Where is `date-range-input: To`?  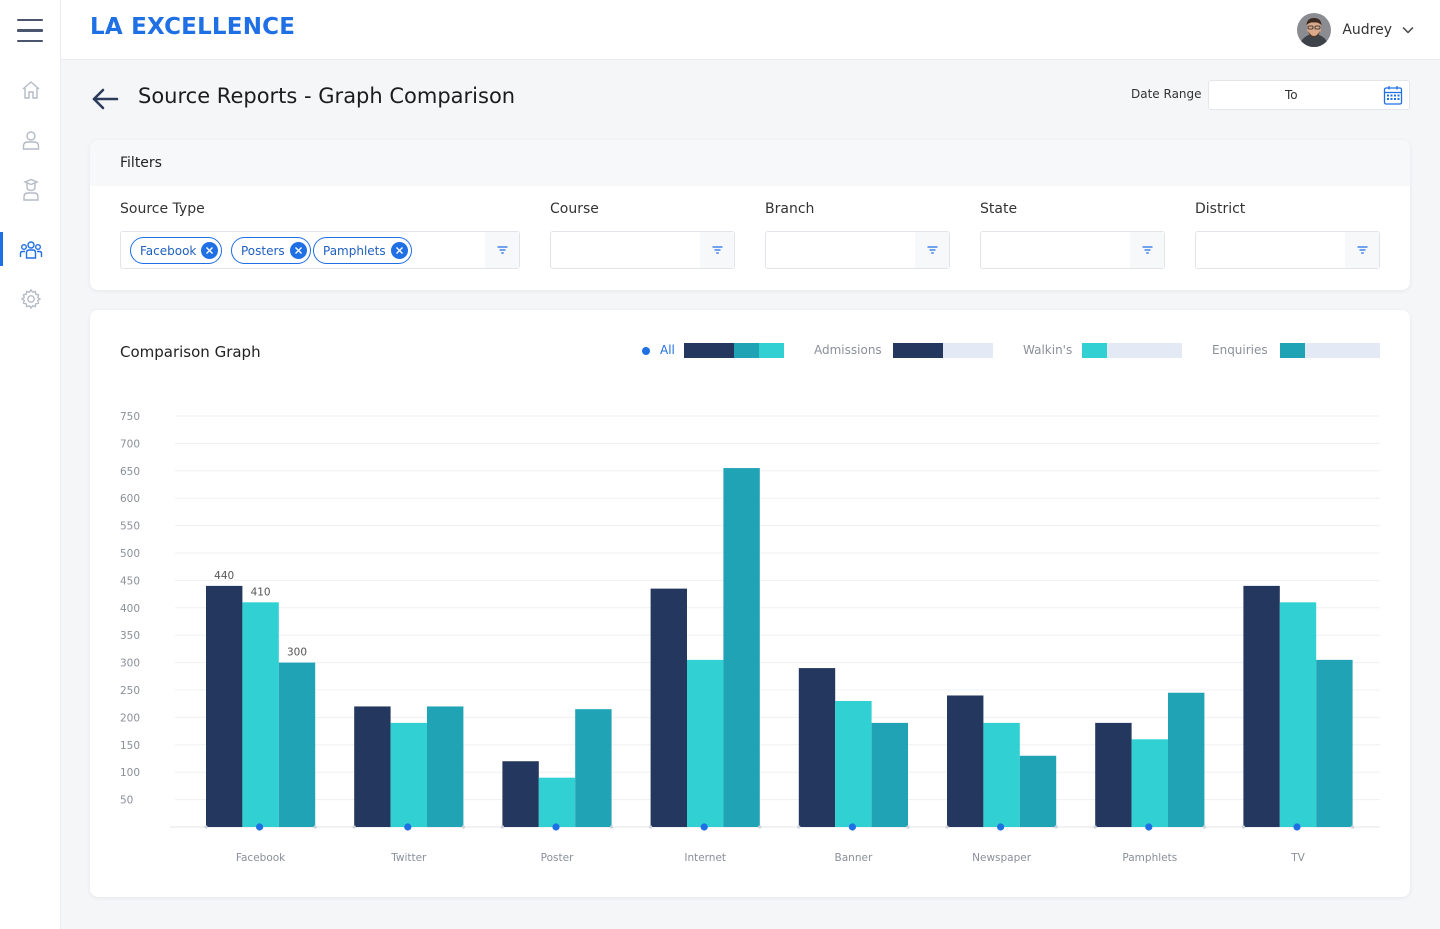 date-range-input: To is located at coordinates (1309, 95).